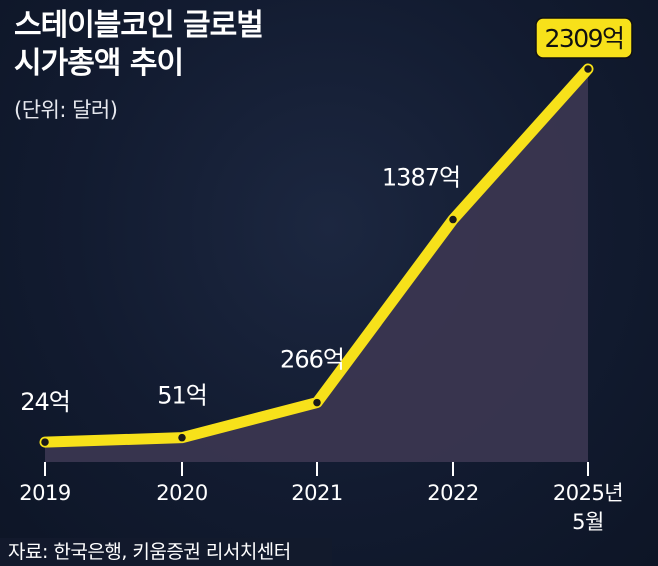 This screenshot has width=658, height=566. I want to click on value-label-2022: 1387억, so click(421, 178).